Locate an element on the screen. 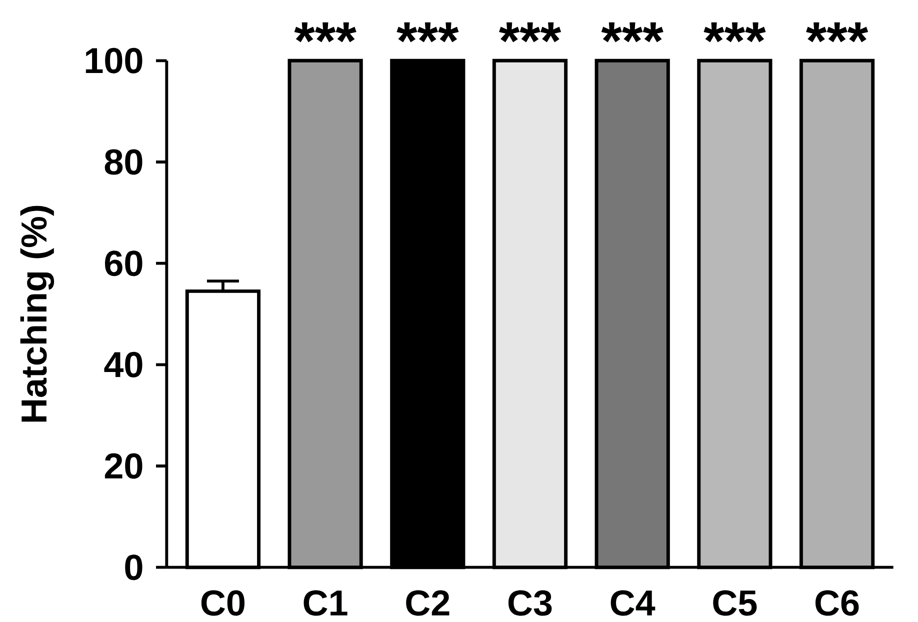  y-tick-label: 20 is located at coordinates (123, 466).